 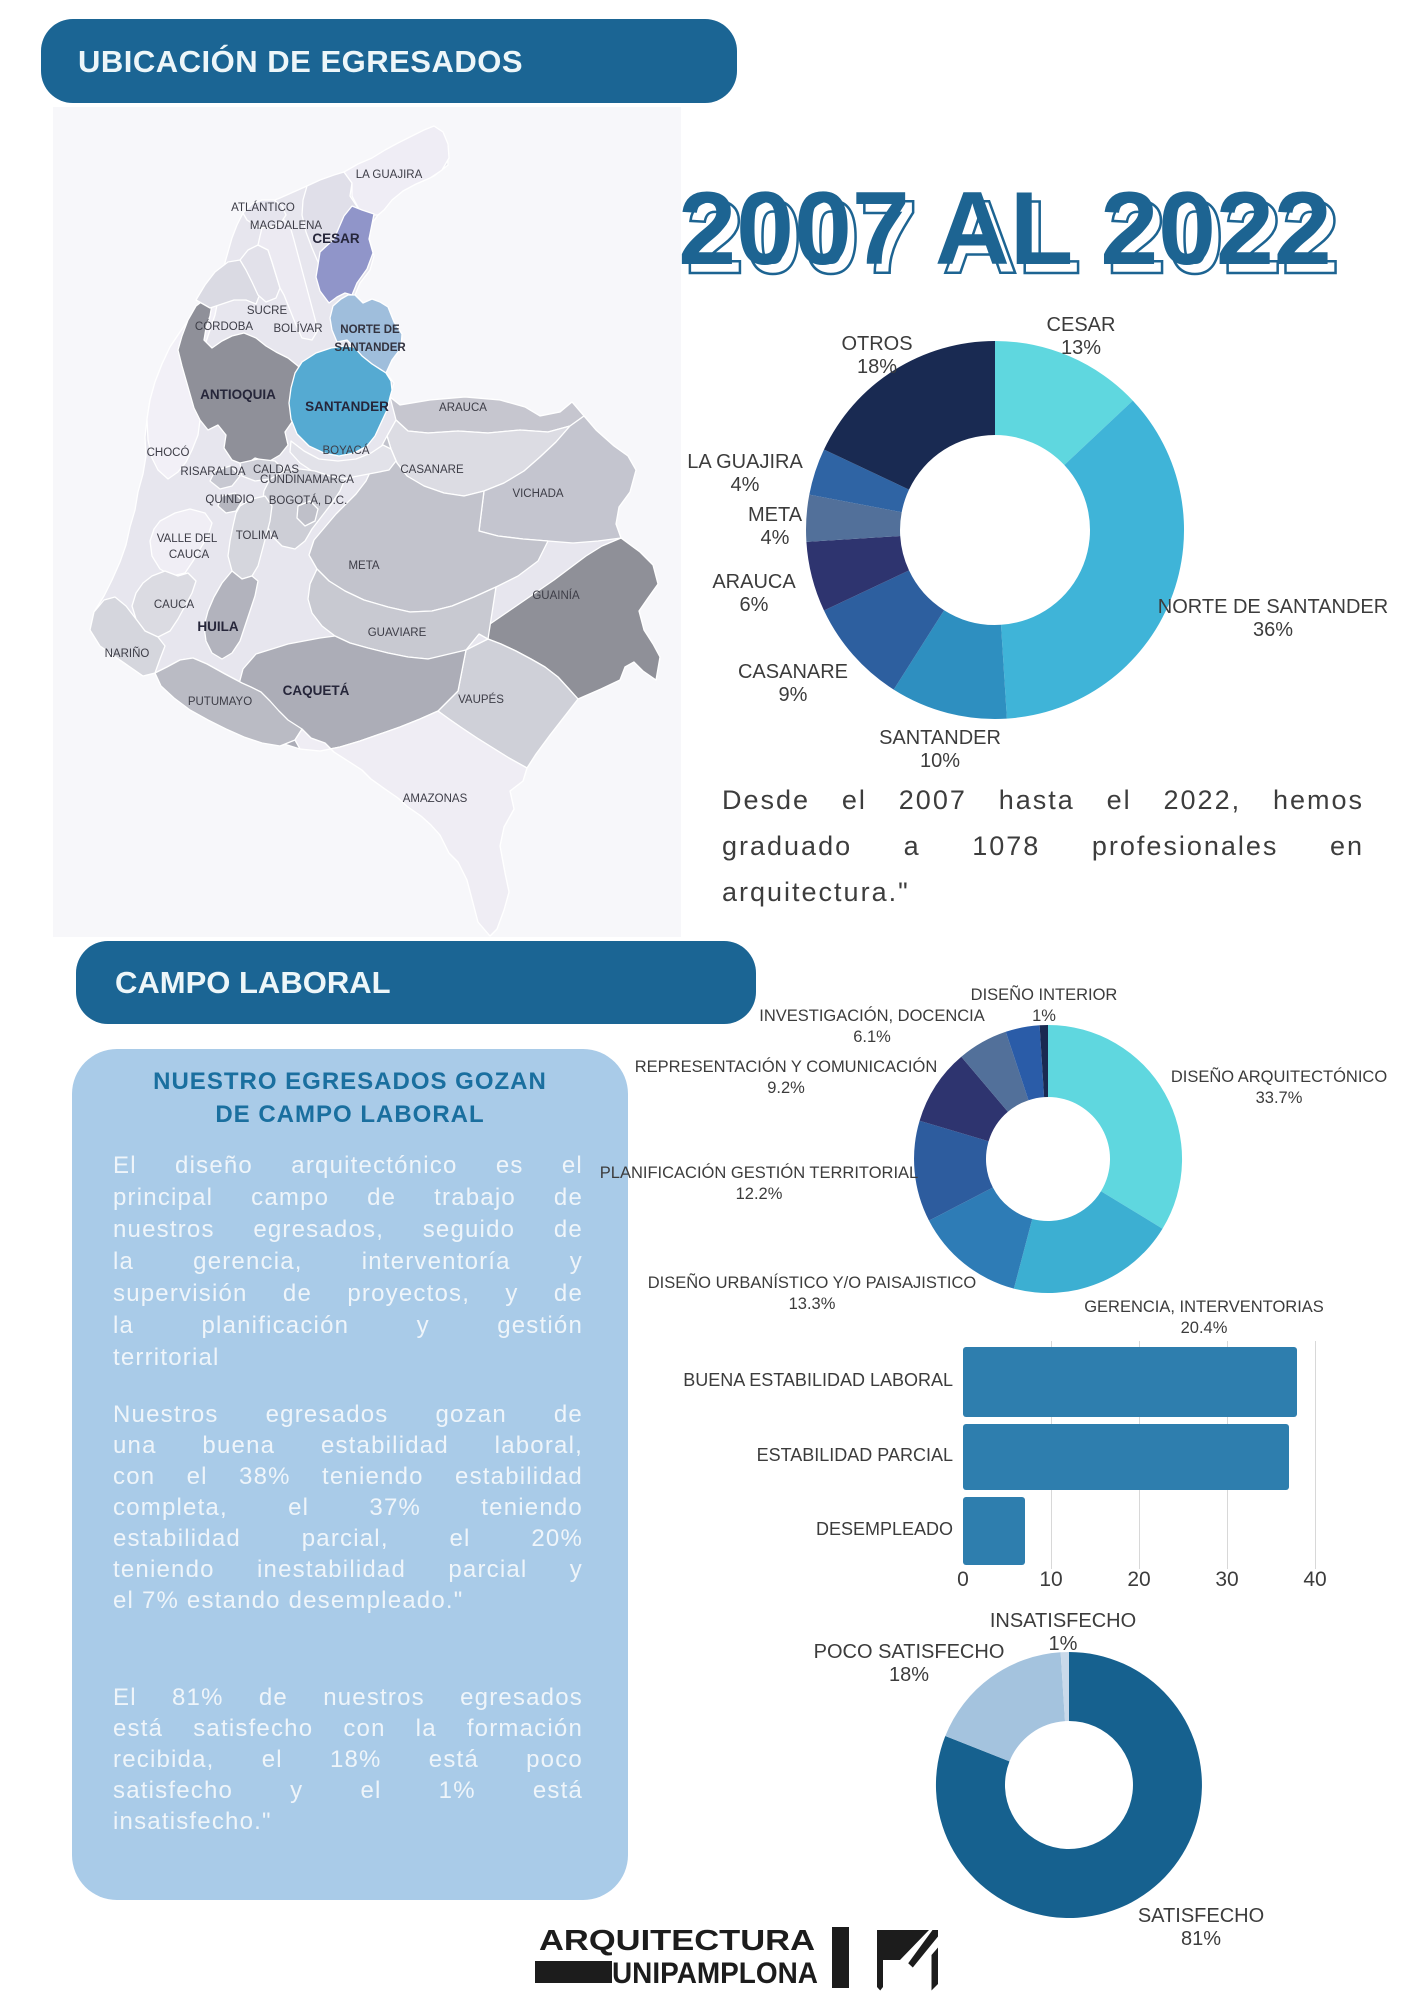 I want to click on svg-text: TOLIMA, so click(x=257, y=536).